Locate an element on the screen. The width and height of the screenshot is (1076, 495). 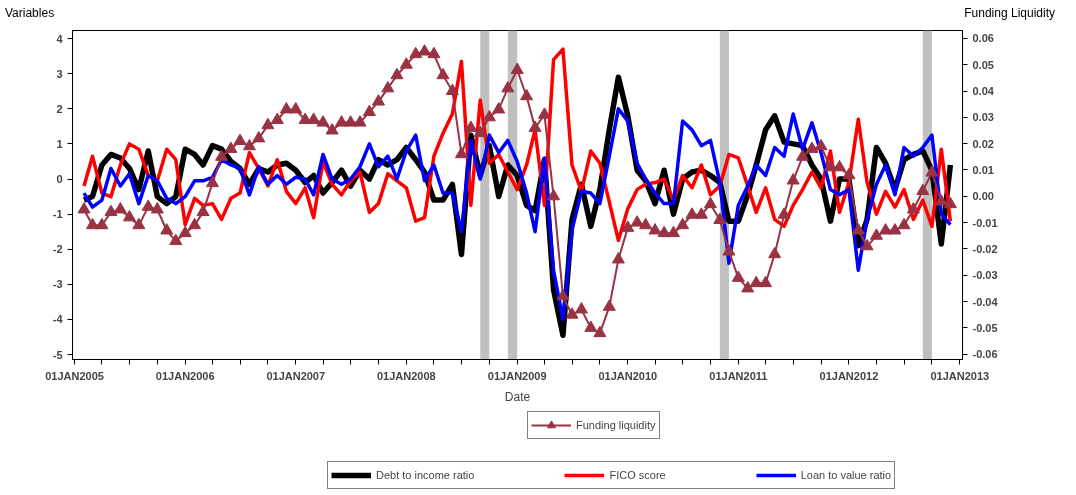
y2-tick-label: 0.00 is located at coordinates (983, 196).